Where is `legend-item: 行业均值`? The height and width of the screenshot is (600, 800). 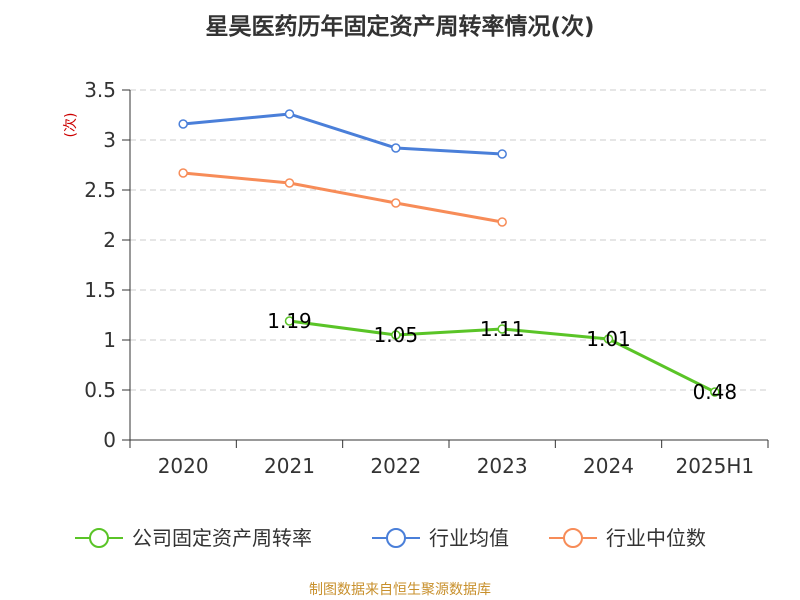
legend-item: 行业均值 is located at coordinates (440, 538).